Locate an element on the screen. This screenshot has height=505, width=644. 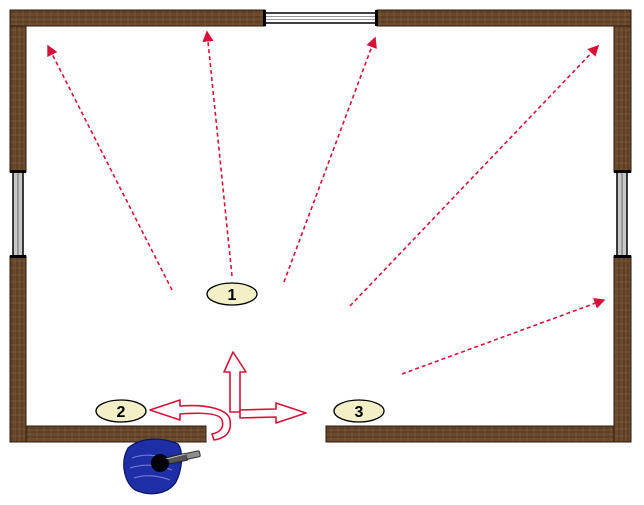
top-window is located at coordinates (320, 18).